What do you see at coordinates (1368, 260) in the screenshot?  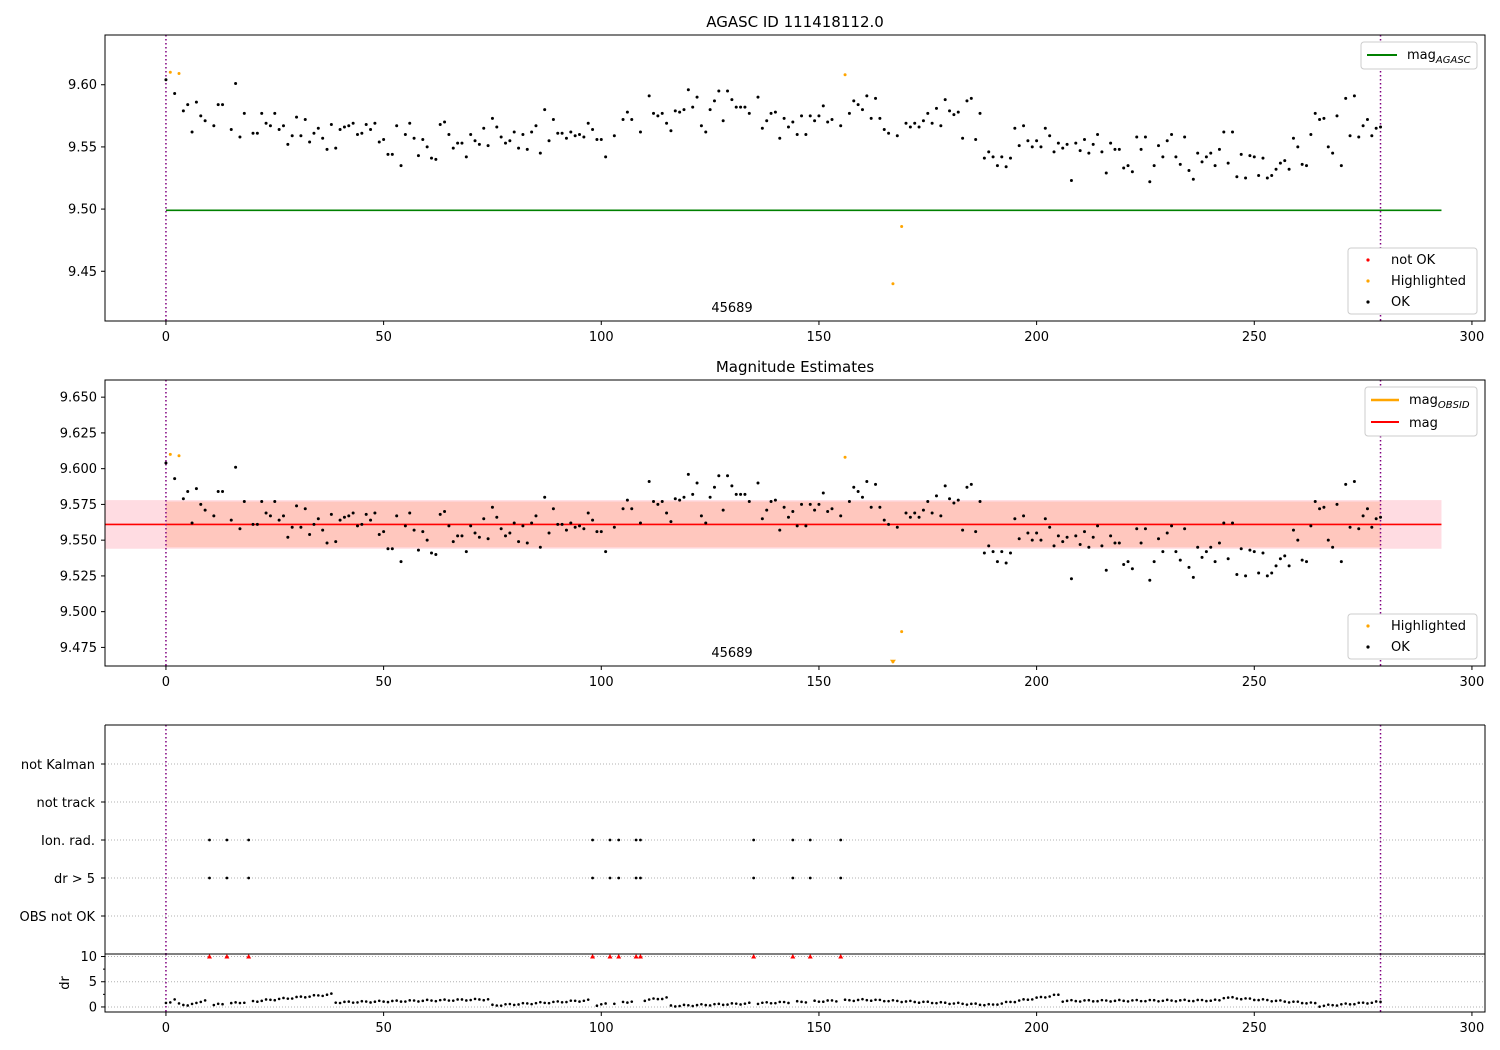 I see `legend-not-ok-marker` at bounding box center [1368, 260].